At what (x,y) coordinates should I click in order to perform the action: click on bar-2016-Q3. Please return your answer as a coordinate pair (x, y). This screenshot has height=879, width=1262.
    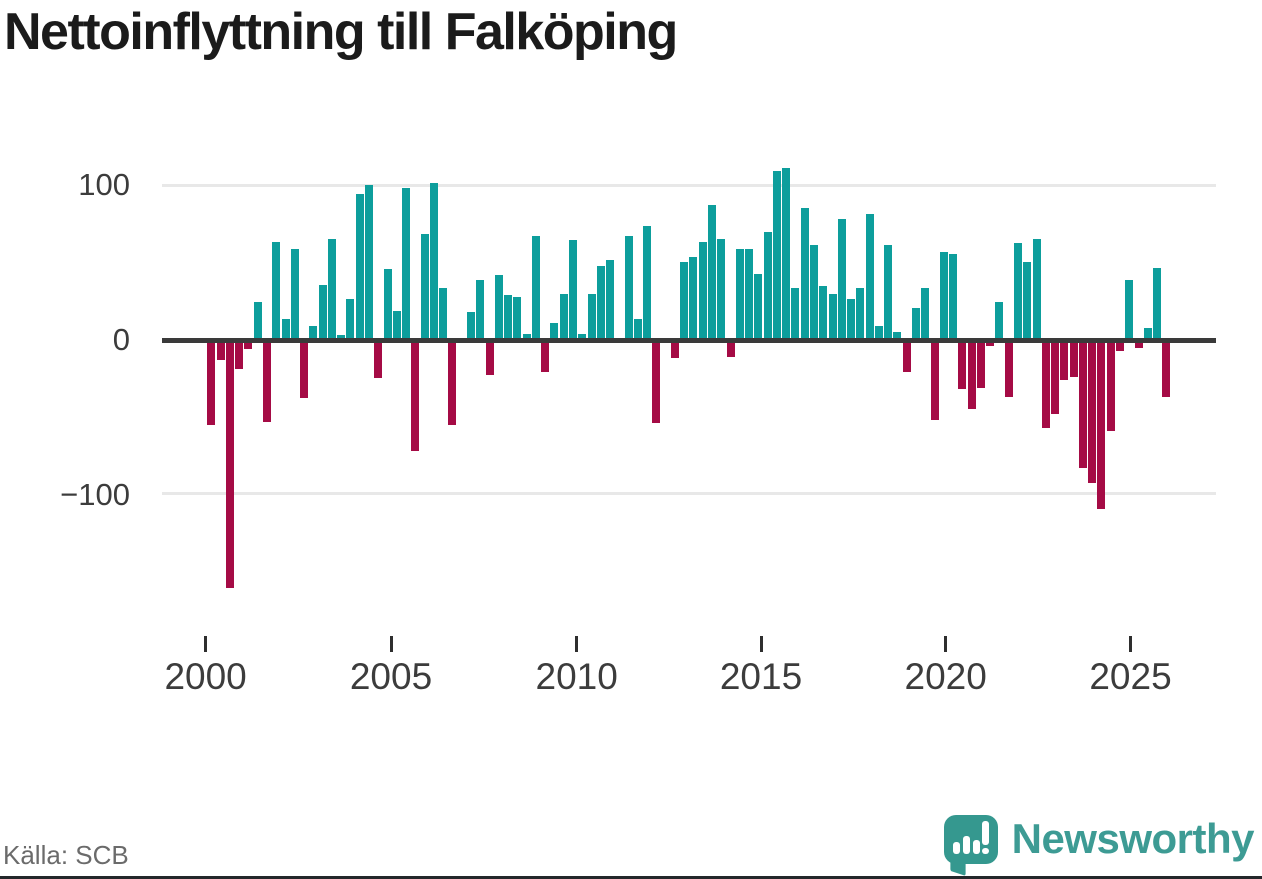
    Looking at the image, I should click on (823, 313).